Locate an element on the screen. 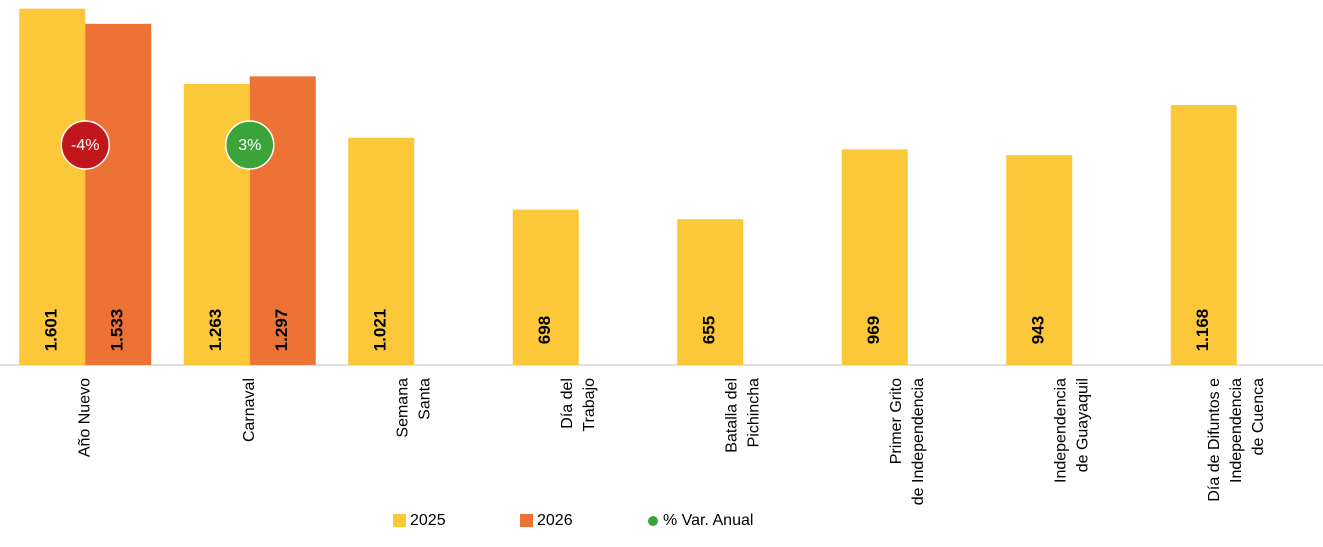 This screenshot has height=547, width=1323. value-label: 655 is located at coordinates (709, 330).